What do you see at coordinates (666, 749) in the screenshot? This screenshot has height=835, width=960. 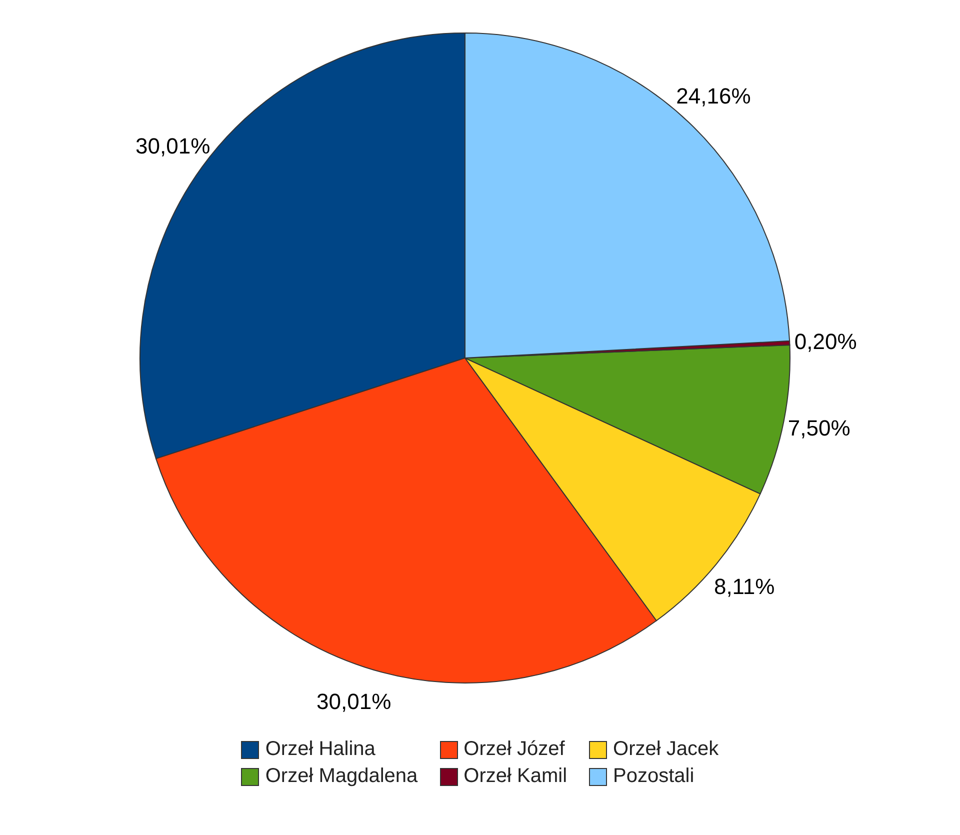 I see `legend-label: Orzeł Jacek` at bounding box center [666, 749].